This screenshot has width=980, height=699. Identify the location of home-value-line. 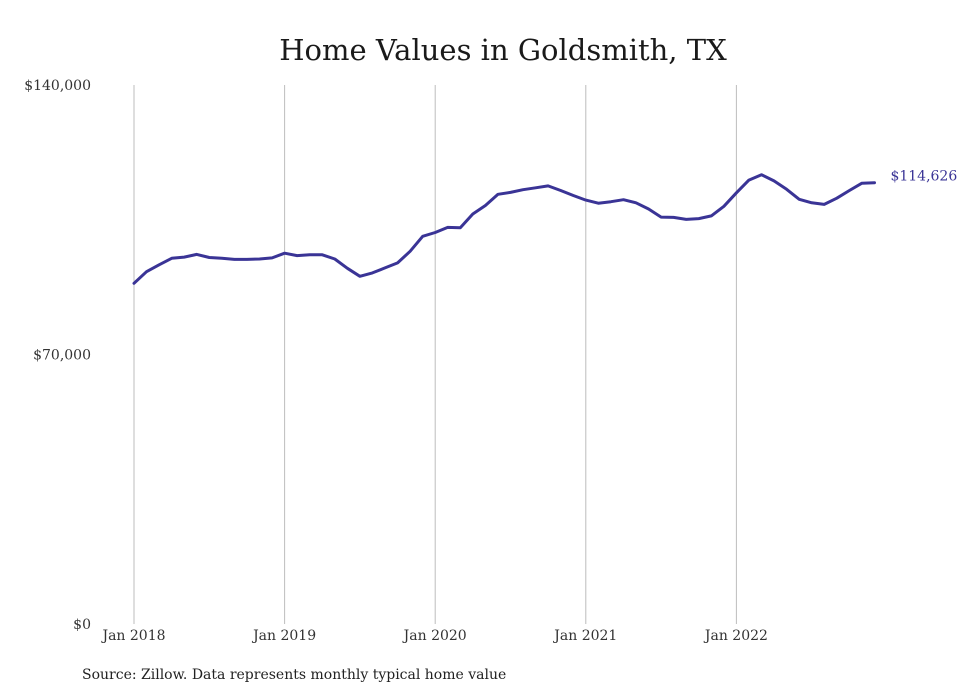
(504, 229).